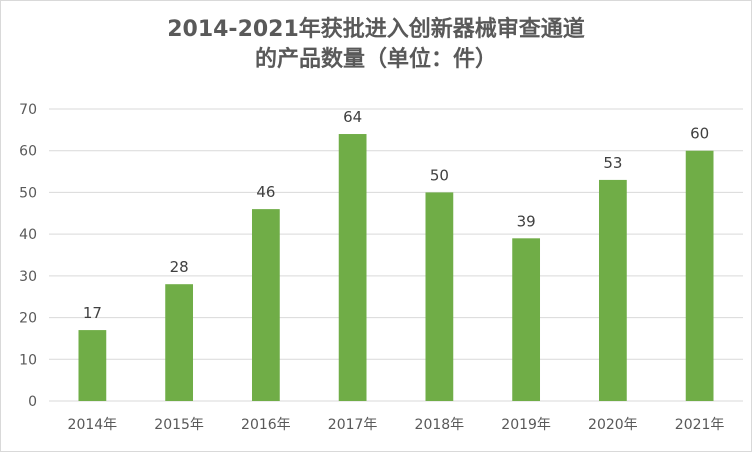 The image size is (752, 452). I want to click on y-tick-label: 10, so click(28, 360).